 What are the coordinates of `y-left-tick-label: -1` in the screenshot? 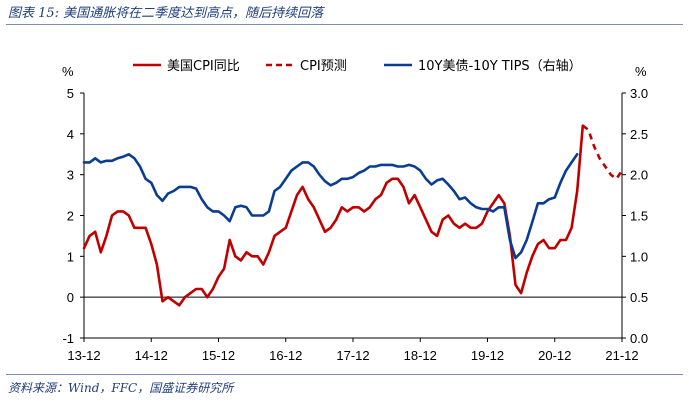 It's located at (68, 338).